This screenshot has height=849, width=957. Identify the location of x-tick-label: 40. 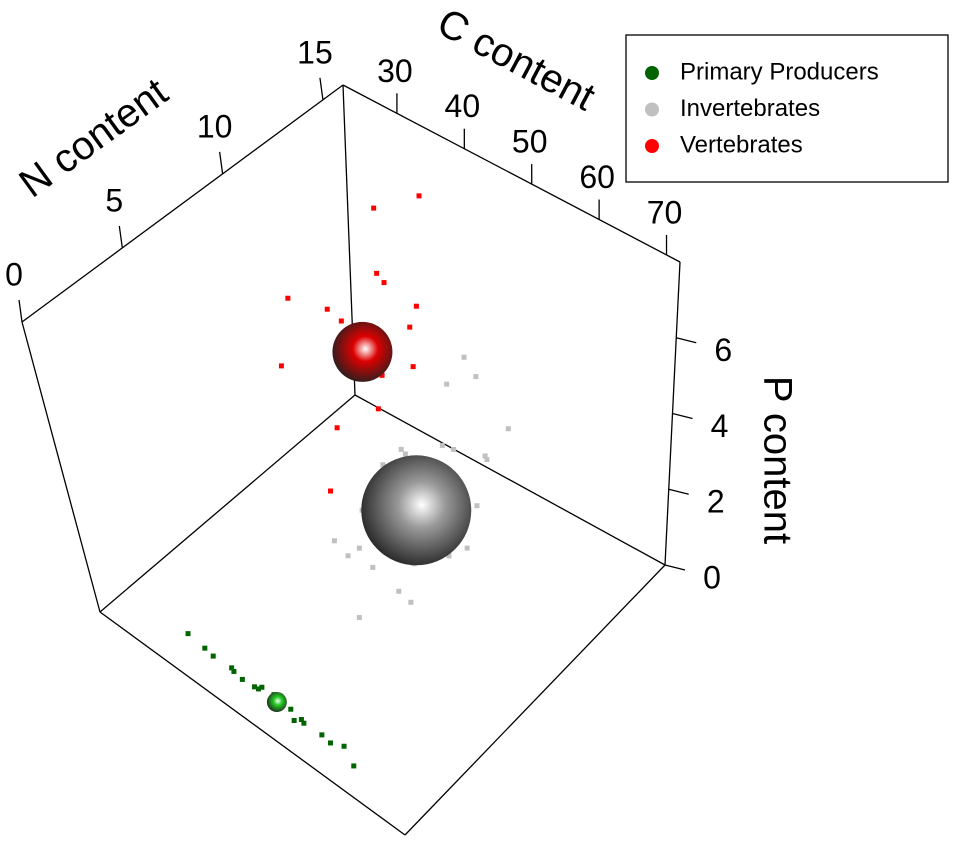
(463, 106).